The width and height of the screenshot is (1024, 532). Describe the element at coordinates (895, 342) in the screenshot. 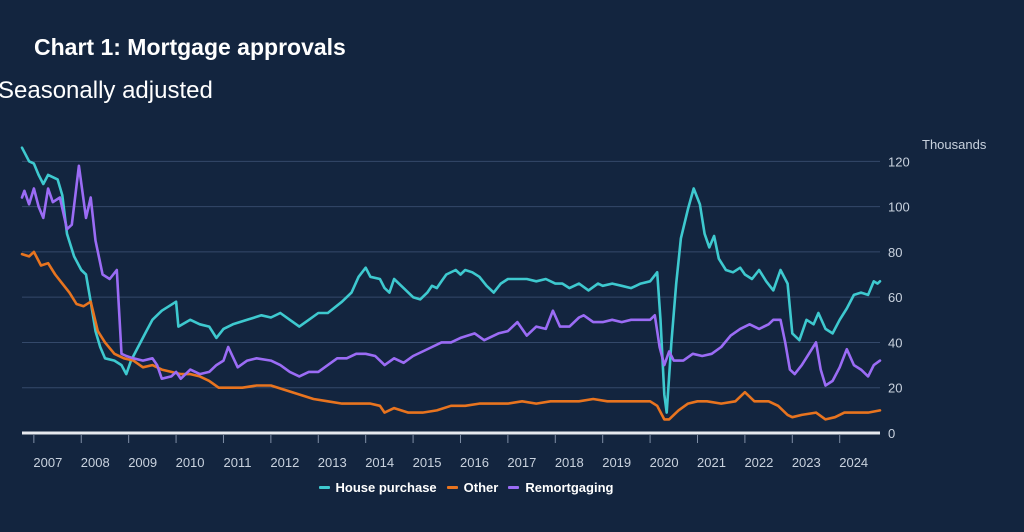

I see `y-tick-label: 40` at that location.